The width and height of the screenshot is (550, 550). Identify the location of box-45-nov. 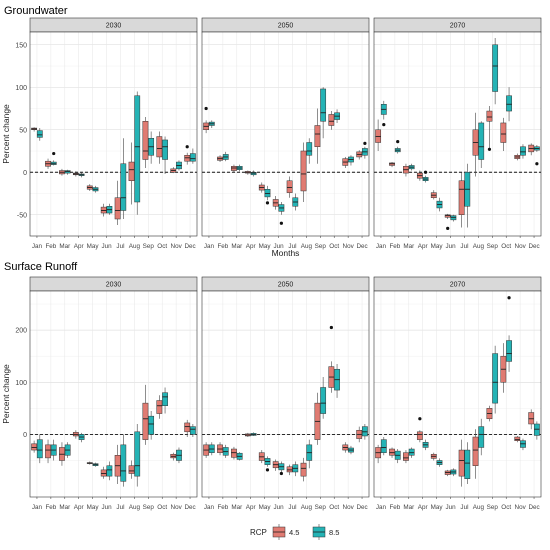
(173, 456).